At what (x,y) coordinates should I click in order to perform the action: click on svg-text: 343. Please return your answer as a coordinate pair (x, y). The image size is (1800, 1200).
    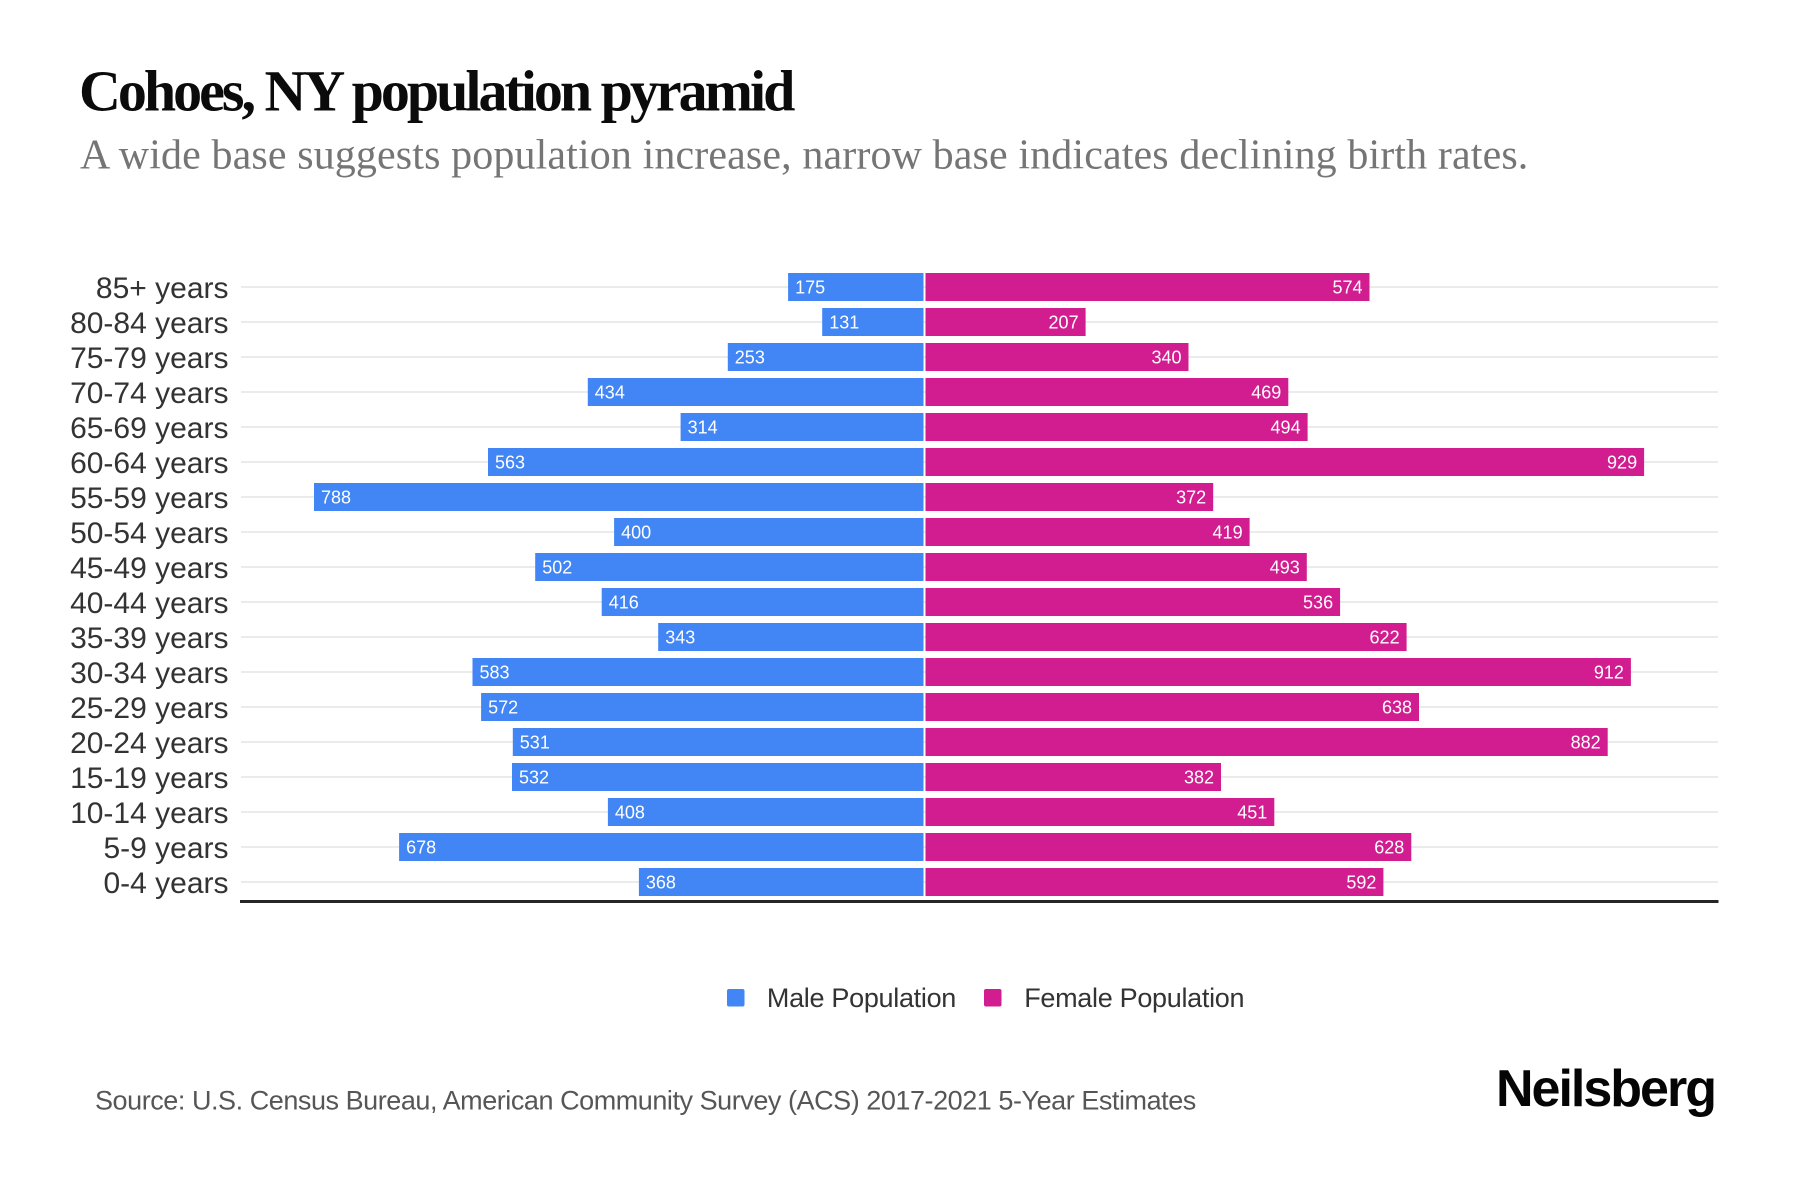
    Looking at the image, I should click on (680, 638).